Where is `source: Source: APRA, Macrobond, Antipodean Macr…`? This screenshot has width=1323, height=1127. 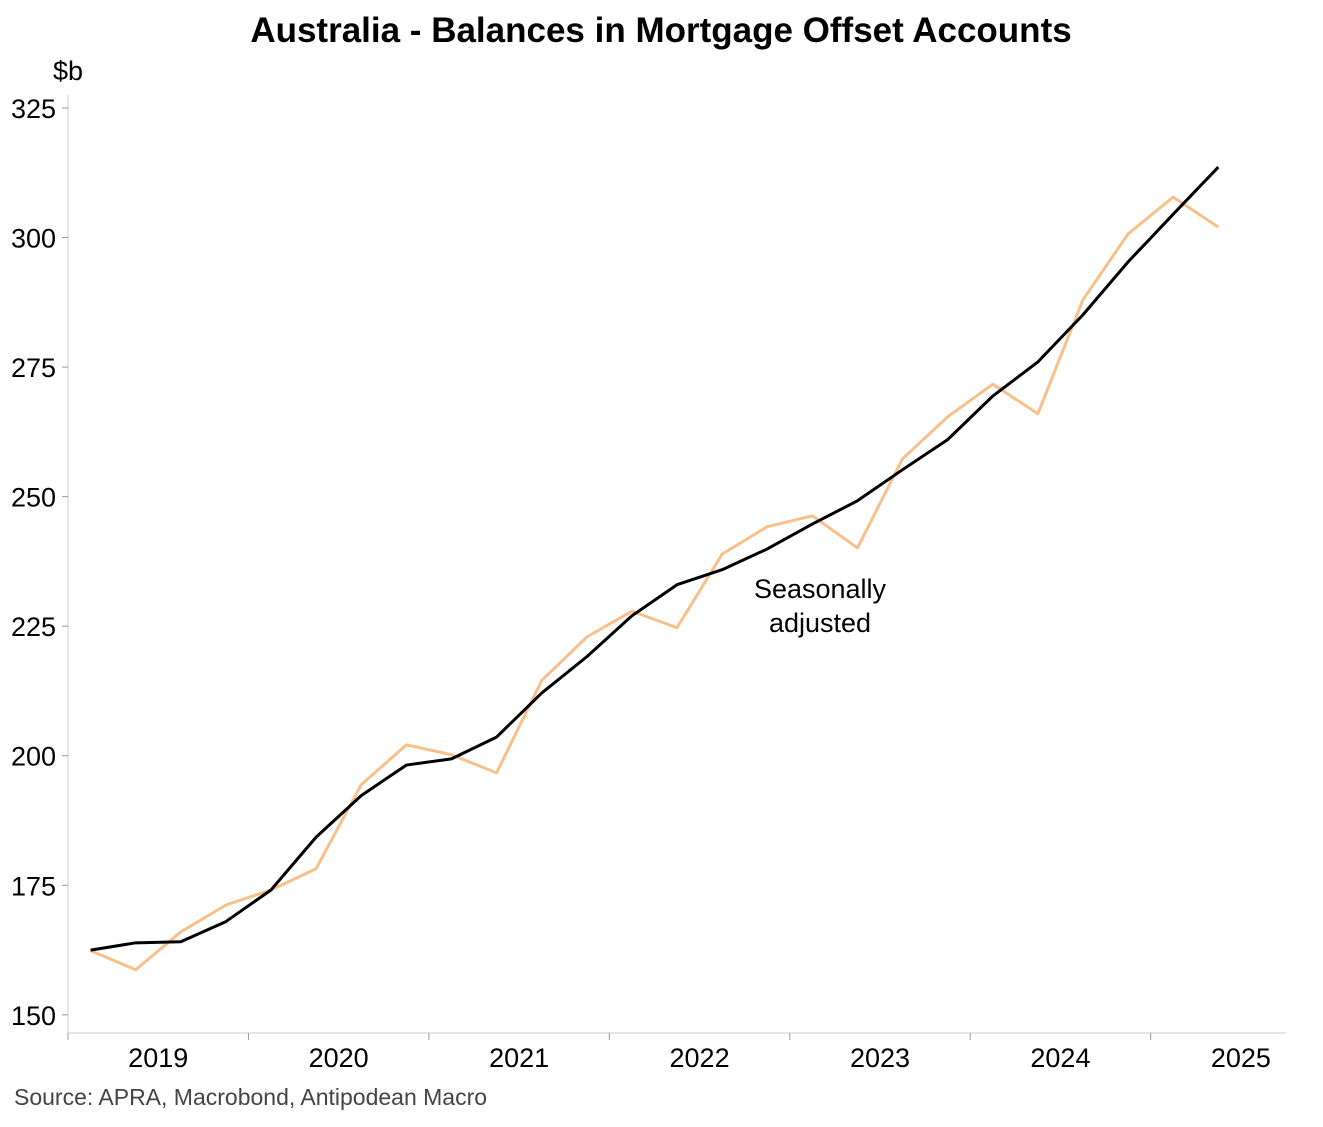 source: Source: APRA, Macrobond, Antipodean Macr… is located at coordinates (250, 1097).